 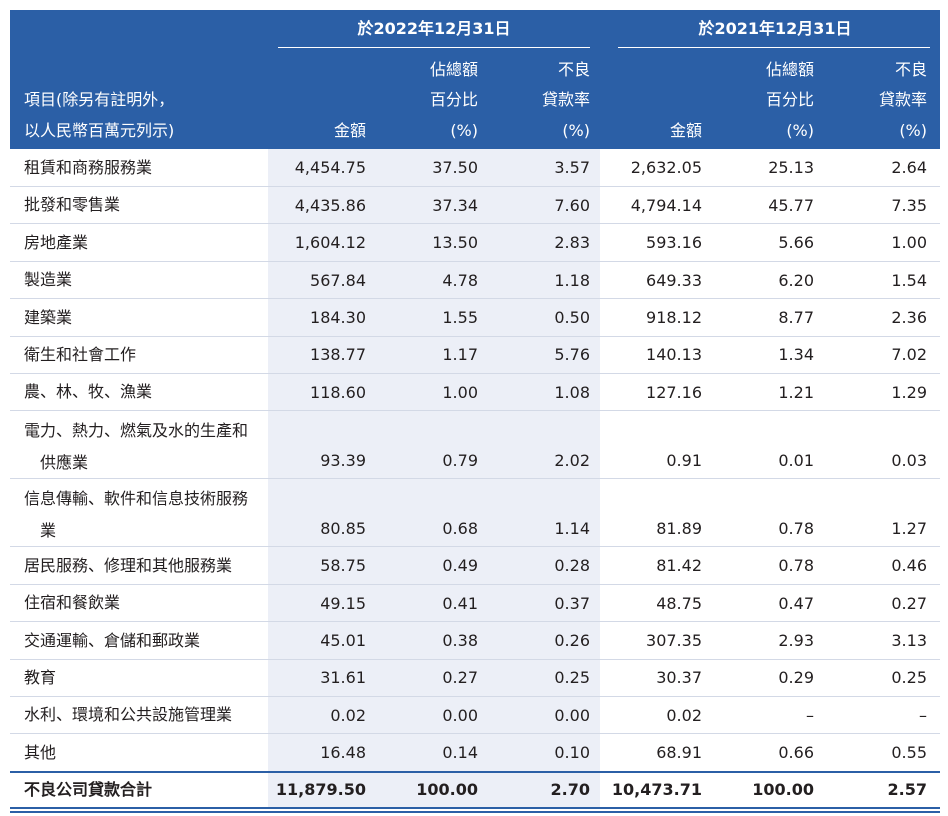 What do you see at coordinates (99, 99) in the screenshot?
I see `item-header: 項目(除另有註明外，` at bounding box center [99, 99].